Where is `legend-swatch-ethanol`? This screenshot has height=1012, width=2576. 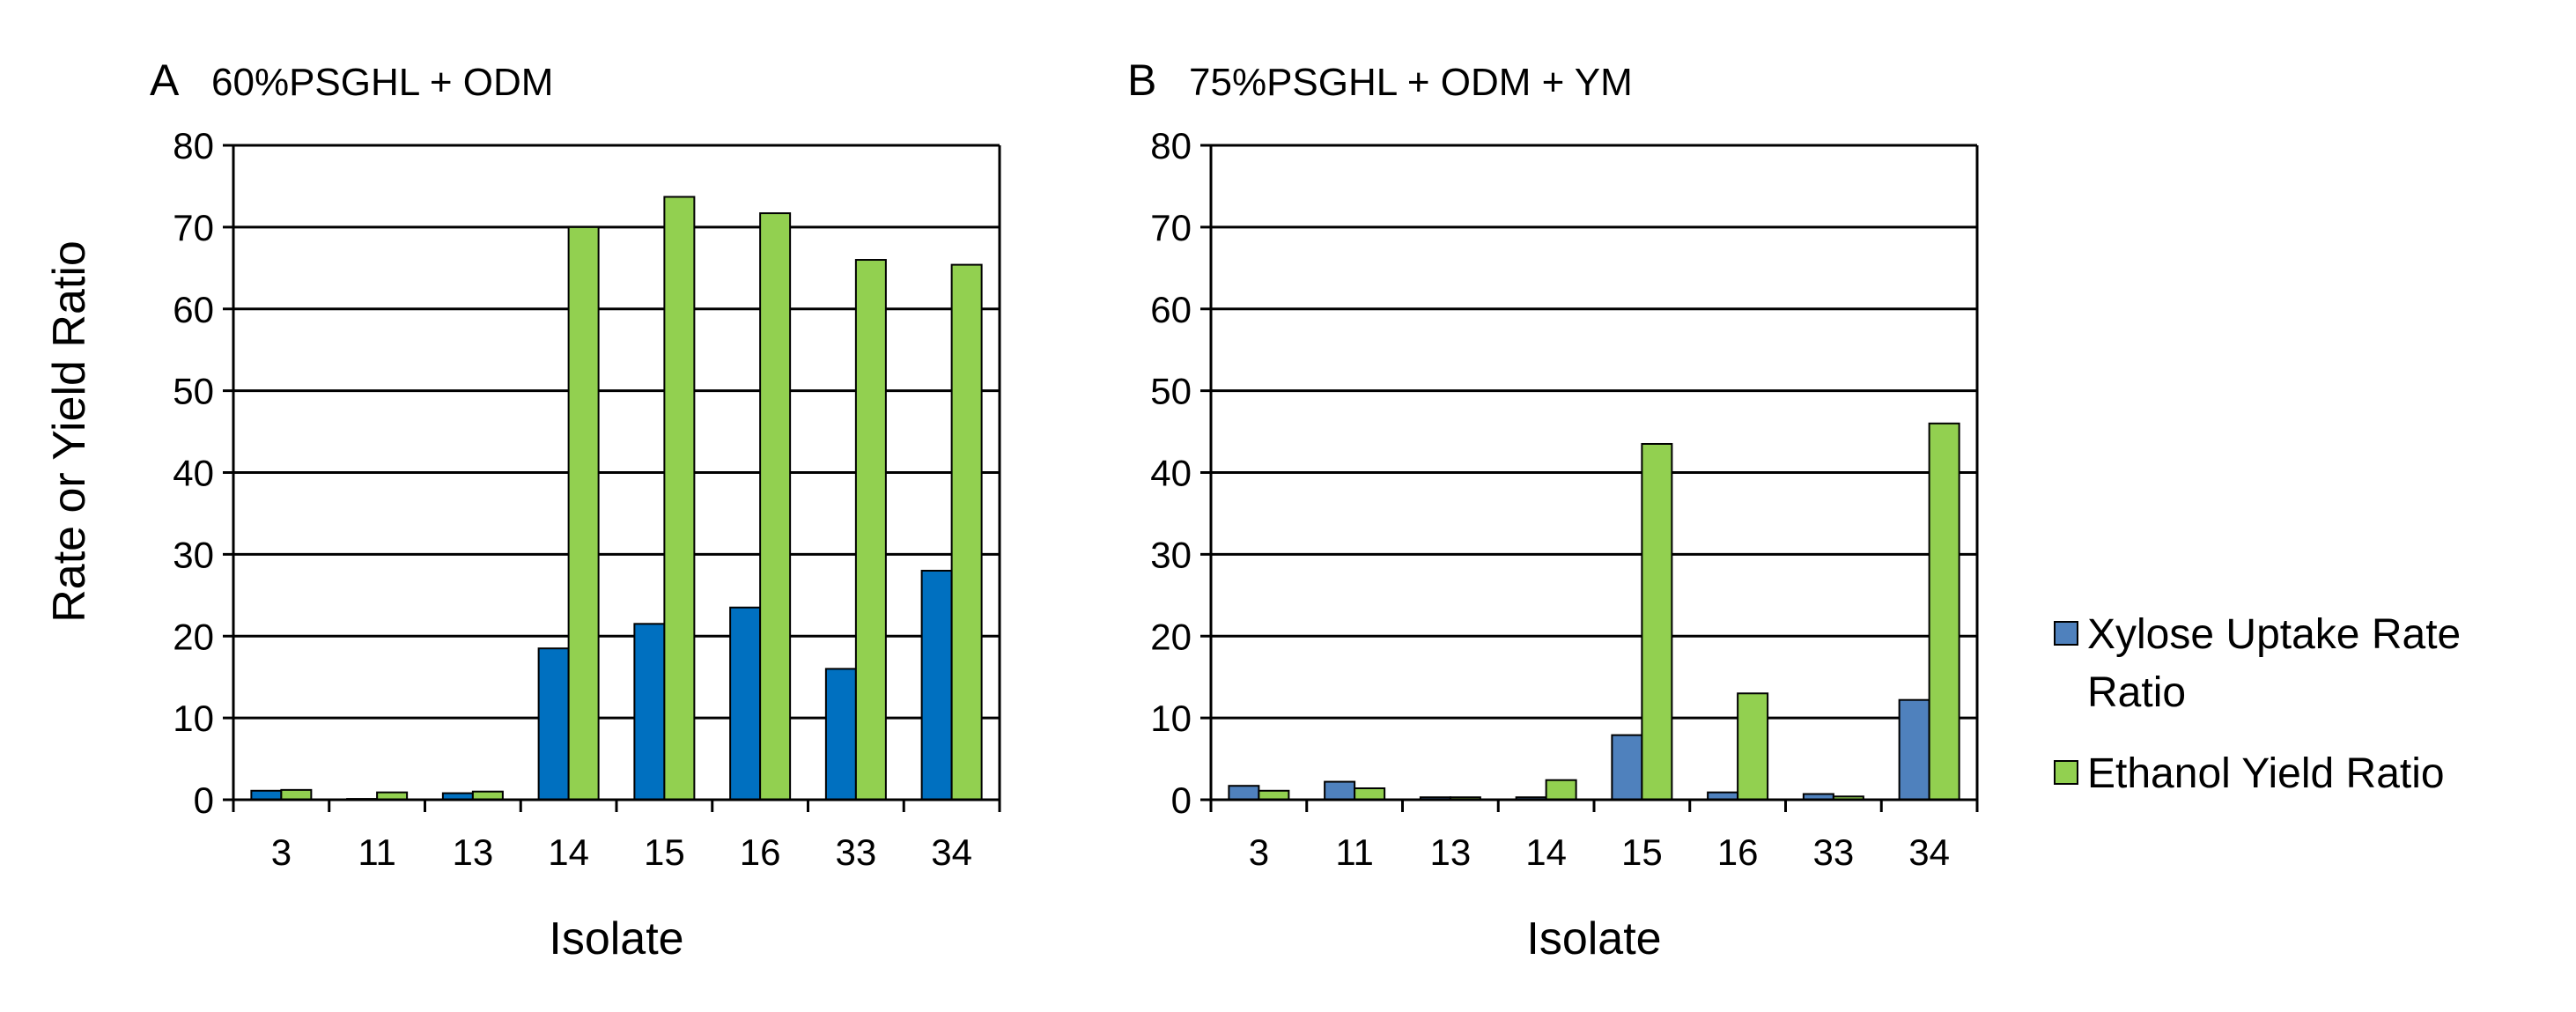 legend-swatch-ethanol is located at coordinates (2066, 772).